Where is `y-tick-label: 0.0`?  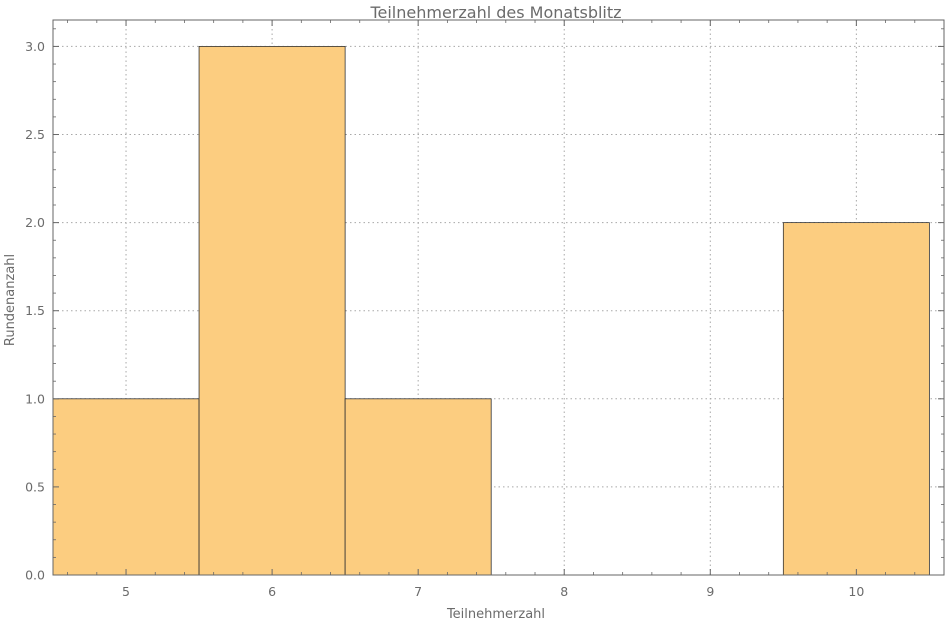 y-tick-label: 0.0 is located at coordinates (35, 575).